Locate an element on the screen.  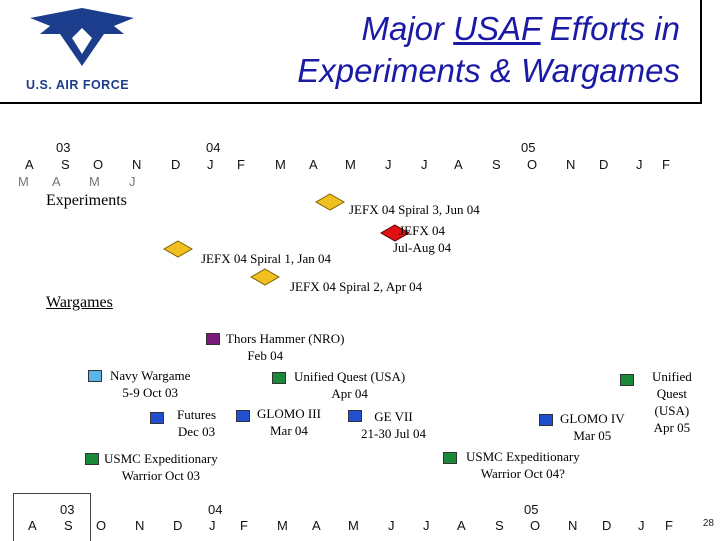
uq05-line2: Quest is located at coordinates (672, 393).